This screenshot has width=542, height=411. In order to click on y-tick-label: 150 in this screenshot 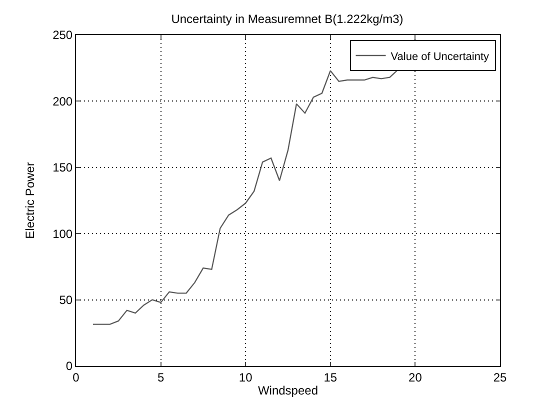, I will do `click(62, 167)`.